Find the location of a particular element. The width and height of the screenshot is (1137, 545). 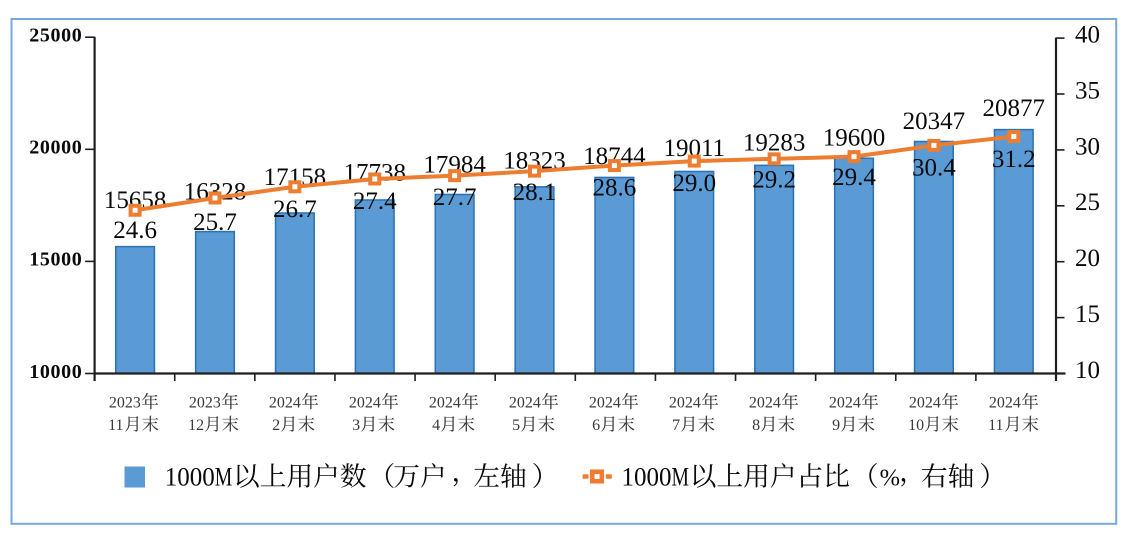

svg-text: 31.2 is located at coordinates (1014, 159).